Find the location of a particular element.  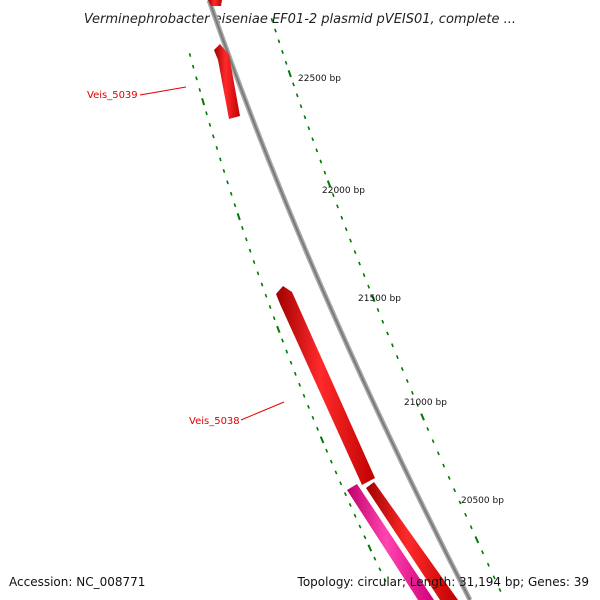

gene-arrow-top is located at coordinates (215, 3).